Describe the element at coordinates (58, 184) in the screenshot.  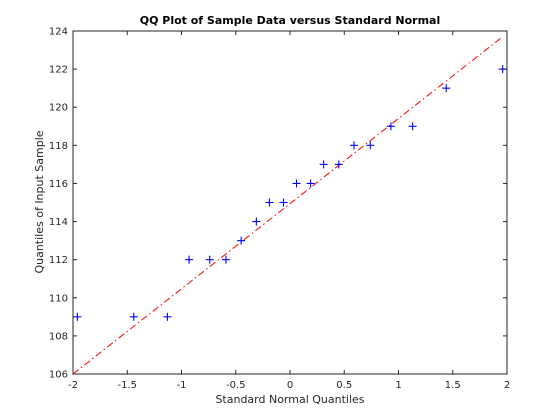
I see `y-tick-label: 116` at that location.